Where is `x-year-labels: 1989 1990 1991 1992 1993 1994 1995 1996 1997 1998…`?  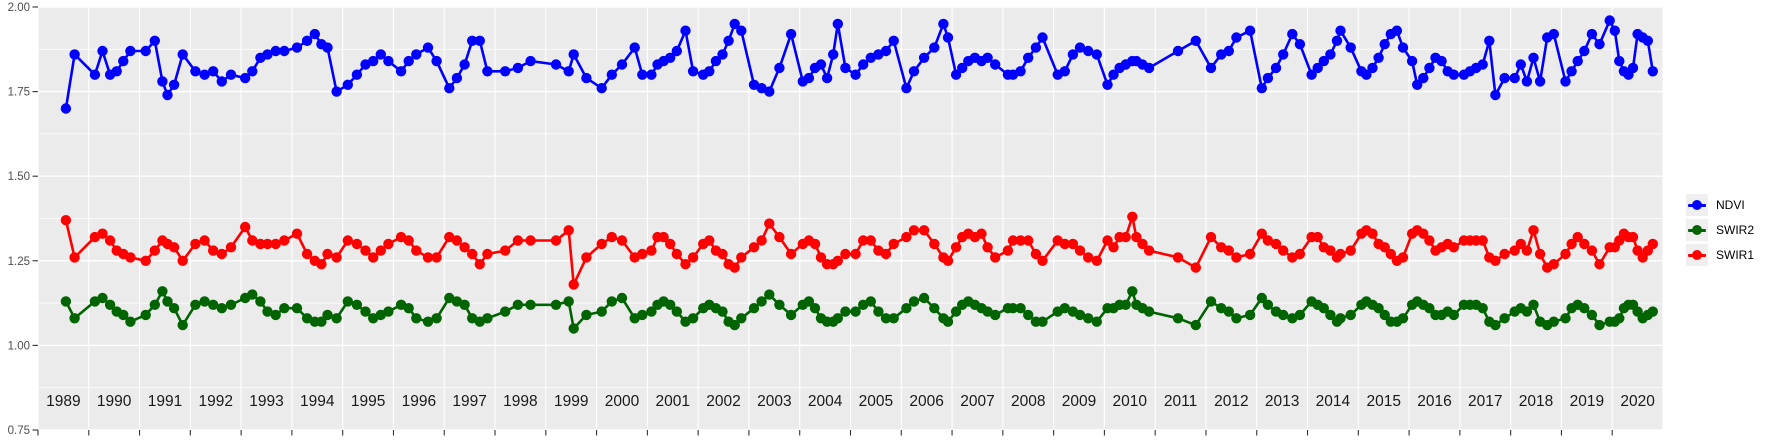
x-year-labels: 1989 1990 1991 1992 1993 1994 1995 1996 1997 1998… is located at coordinates (850, 401).